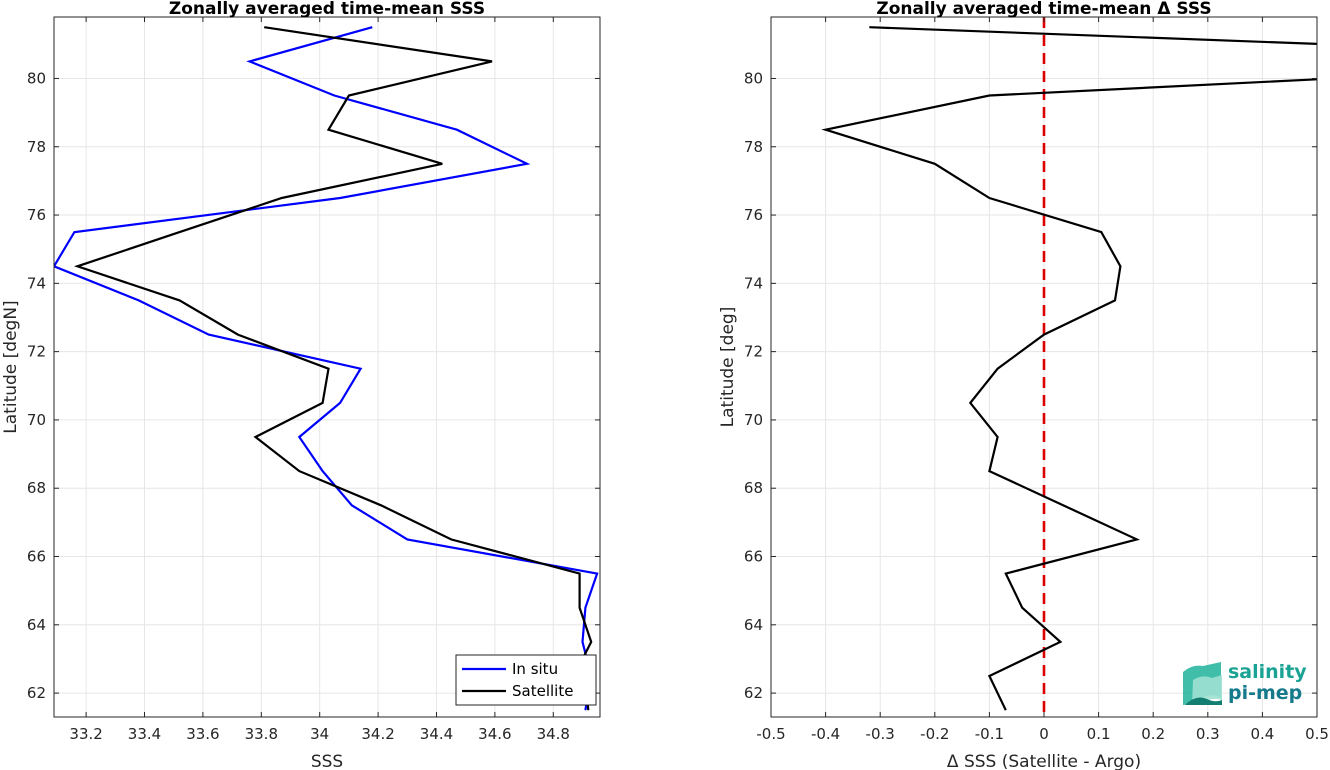  What do you see at coordinates (327, 761) in the screenshot?
I see `x-axis-label: SSS` at bounding box center [327, 761].